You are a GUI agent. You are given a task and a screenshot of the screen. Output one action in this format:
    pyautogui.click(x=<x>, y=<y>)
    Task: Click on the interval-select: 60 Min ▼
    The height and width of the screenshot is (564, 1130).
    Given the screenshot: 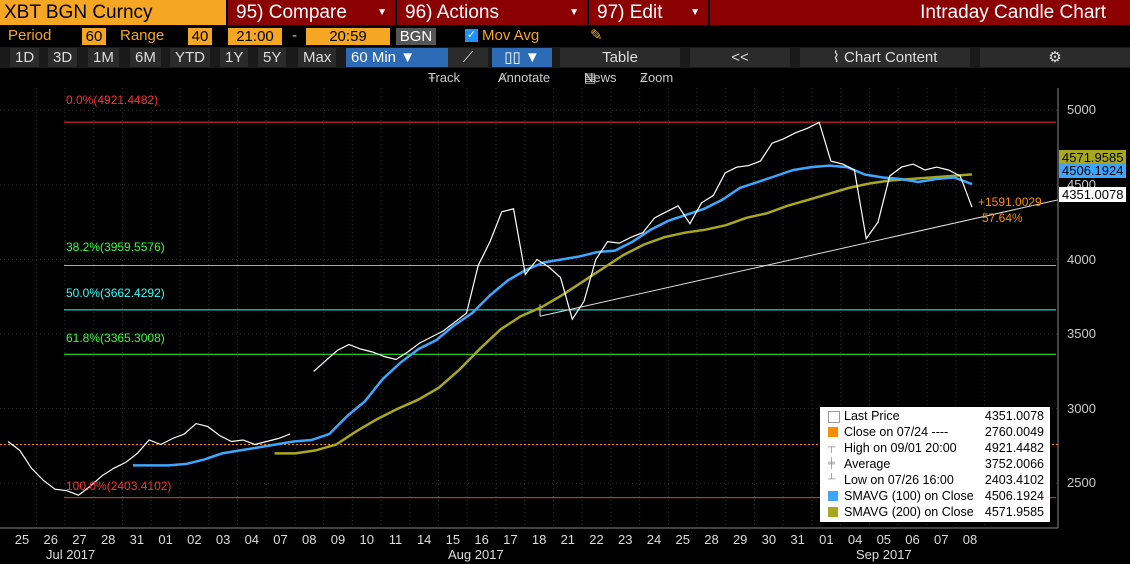 What is the action you would take?
    pyautogui.click(x=397, y=57)
    